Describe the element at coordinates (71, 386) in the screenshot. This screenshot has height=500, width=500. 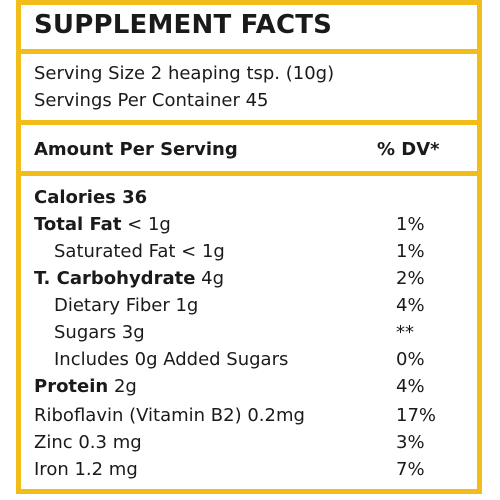
I see `nutrient-name: Protein` at that location.